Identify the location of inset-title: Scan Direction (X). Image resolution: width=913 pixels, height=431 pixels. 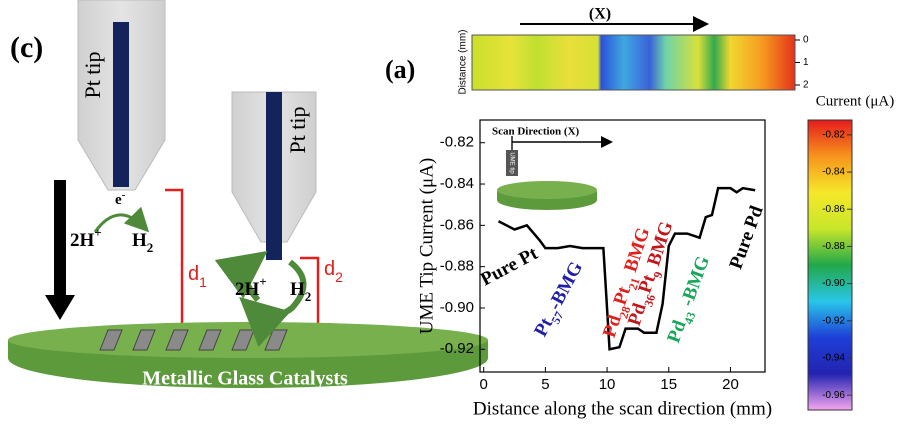
(536, 132).